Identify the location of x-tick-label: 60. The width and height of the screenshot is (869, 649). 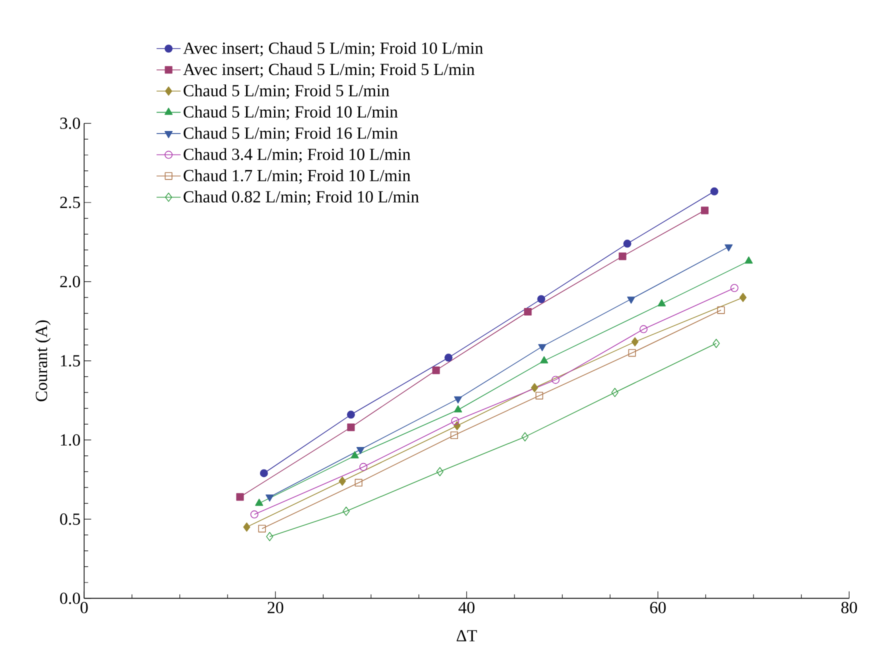
(658, 608).